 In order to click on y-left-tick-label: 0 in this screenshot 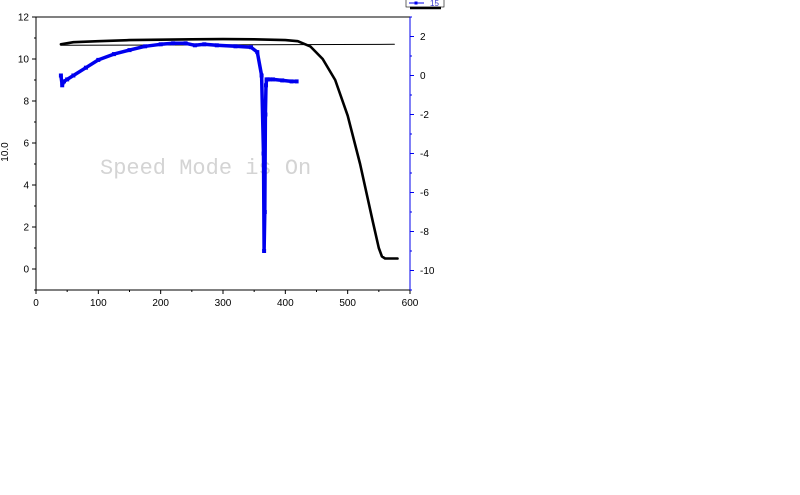, I will do `click(26, 270)`.